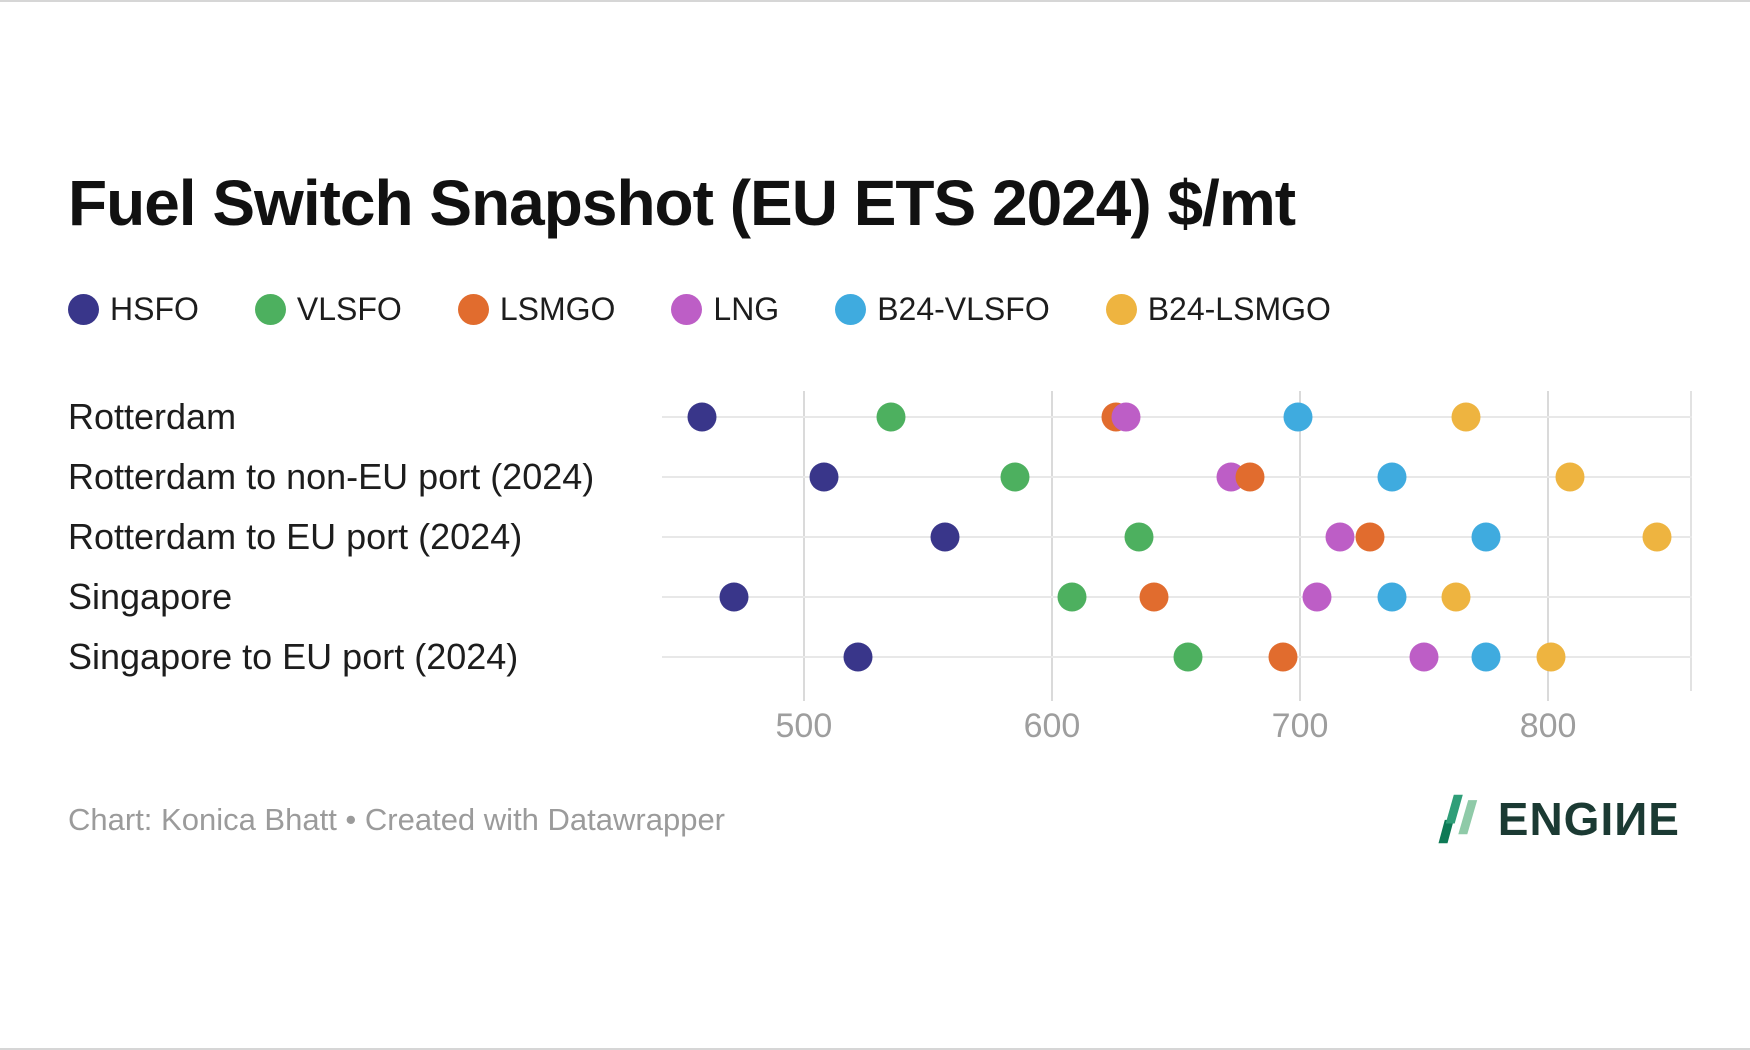 The height and width of the screenshot is (1050, 1750). I want to click on legend-dot-b24-lsmgo, so click(1121, 309).